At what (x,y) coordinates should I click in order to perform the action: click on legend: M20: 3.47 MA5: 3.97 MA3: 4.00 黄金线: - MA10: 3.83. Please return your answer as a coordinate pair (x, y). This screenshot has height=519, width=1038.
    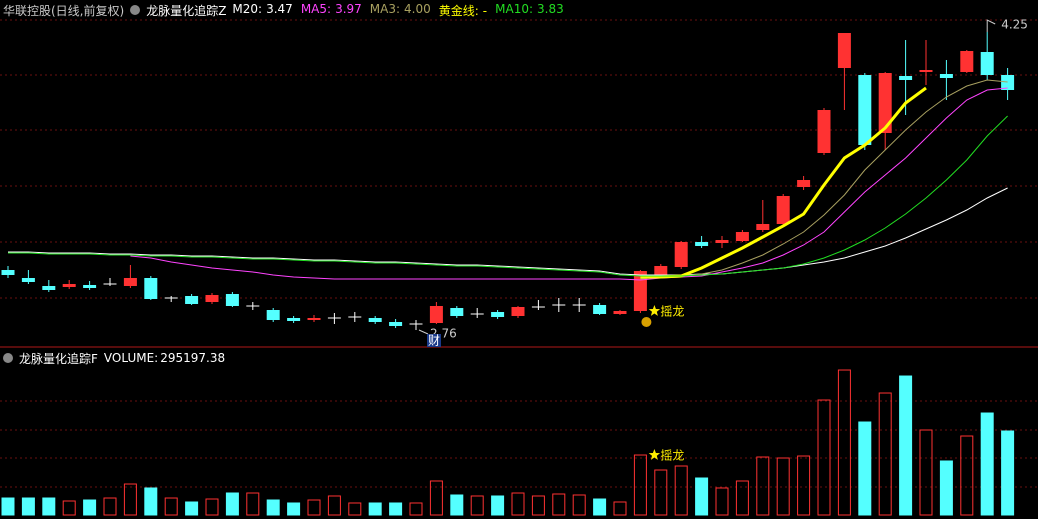
    Looking at the image, I should click on (397, 10).